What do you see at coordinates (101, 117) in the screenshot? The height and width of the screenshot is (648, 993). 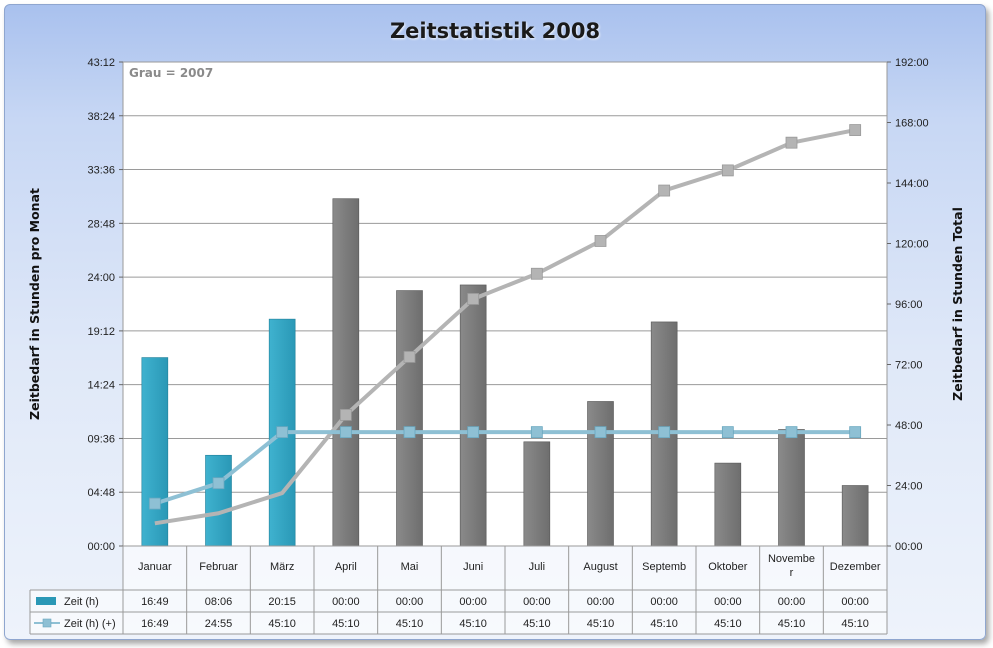 I see `y-tick-label: 38:24` at bounding box center [101, 117].